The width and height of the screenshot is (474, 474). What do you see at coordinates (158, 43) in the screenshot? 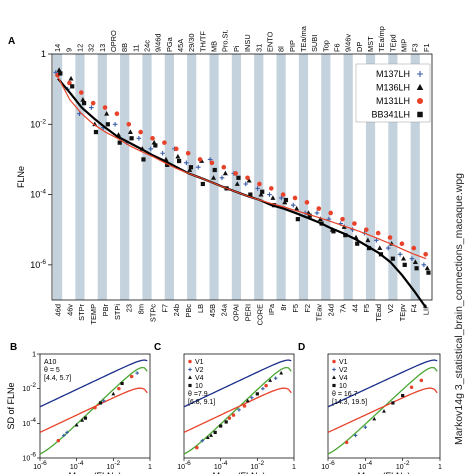
I see `top-area-label: 9/46d` at bounding box center [158, 43].